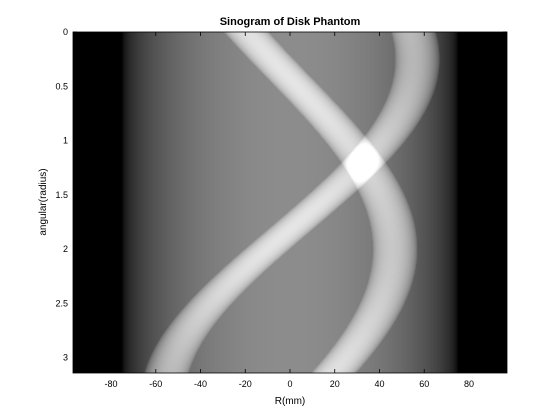 Image resolution: width=560 pixels, height=420 pixels. Describe the element at coordinates (65, 358) in the screenshot. I see `y-tick-label: 3` at that location.